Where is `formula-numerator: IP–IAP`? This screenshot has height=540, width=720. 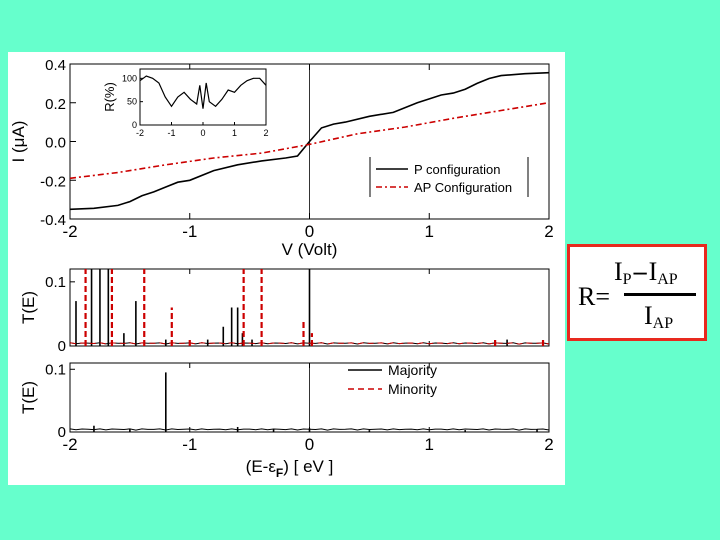 formula-numerator: IP–IAP is located at coordinates (646, 273).